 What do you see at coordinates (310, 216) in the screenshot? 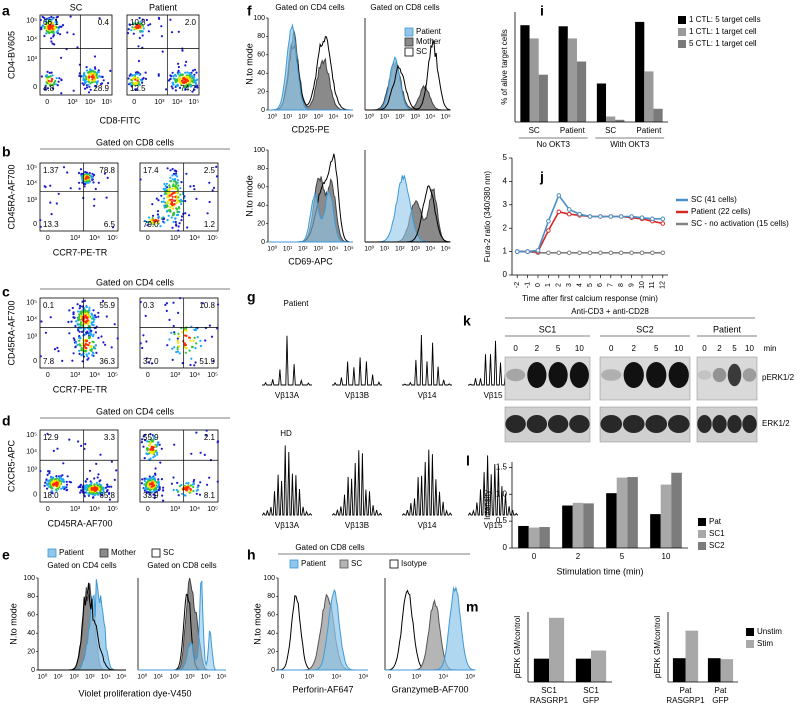
I see `histogram-curve` at bounding box center [310, 216].